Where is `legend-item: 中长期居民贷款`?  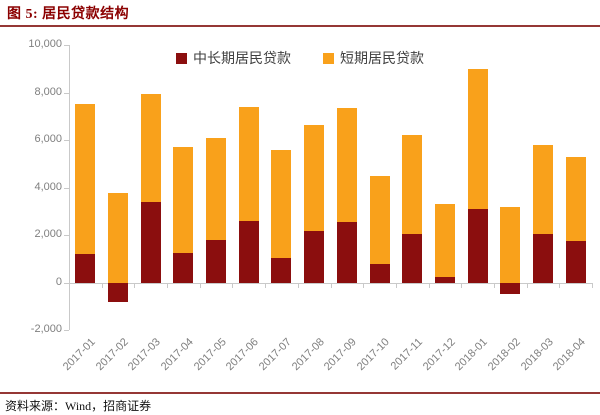 legend-item: 中长期居民贷款 is located at coordinates (233, 58).